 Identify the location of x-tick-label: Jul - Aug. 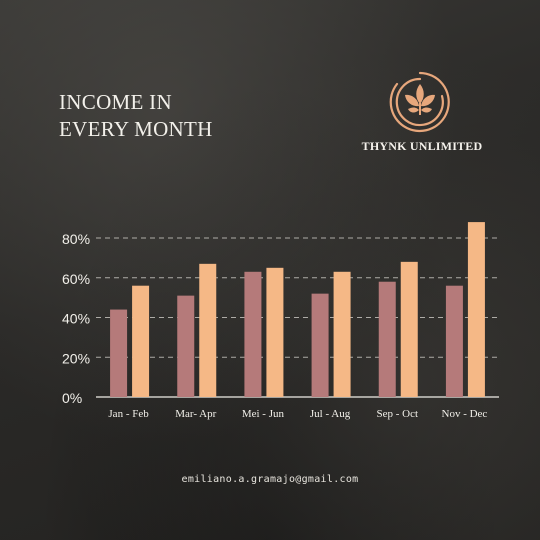
(330, 414).